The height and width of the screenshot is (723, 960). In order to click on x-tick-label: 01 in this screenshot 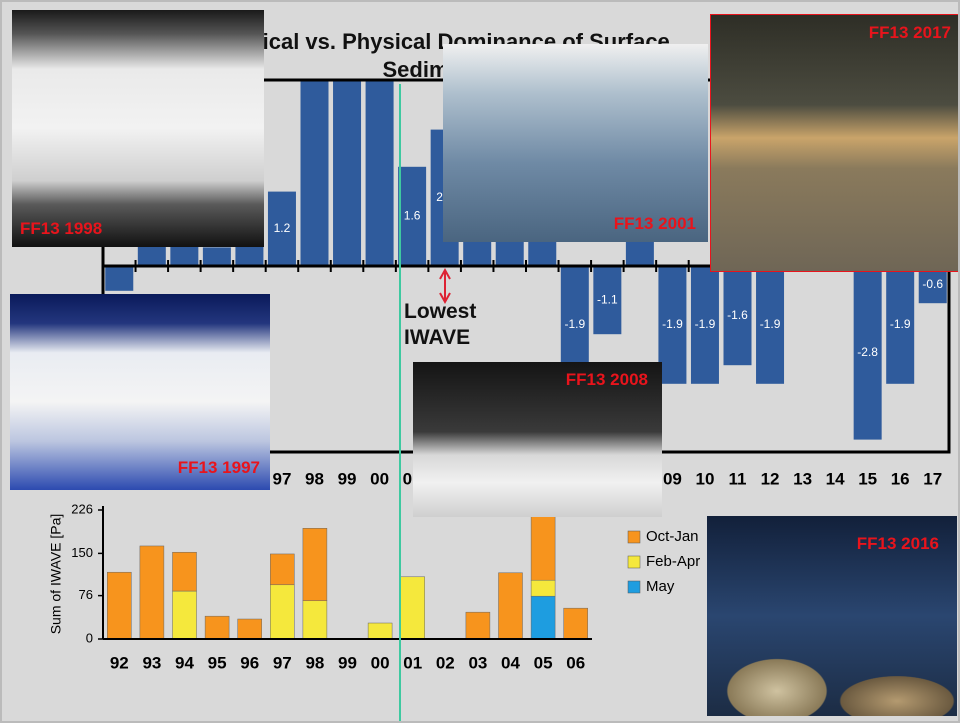, I will do `click(412, 662)`.